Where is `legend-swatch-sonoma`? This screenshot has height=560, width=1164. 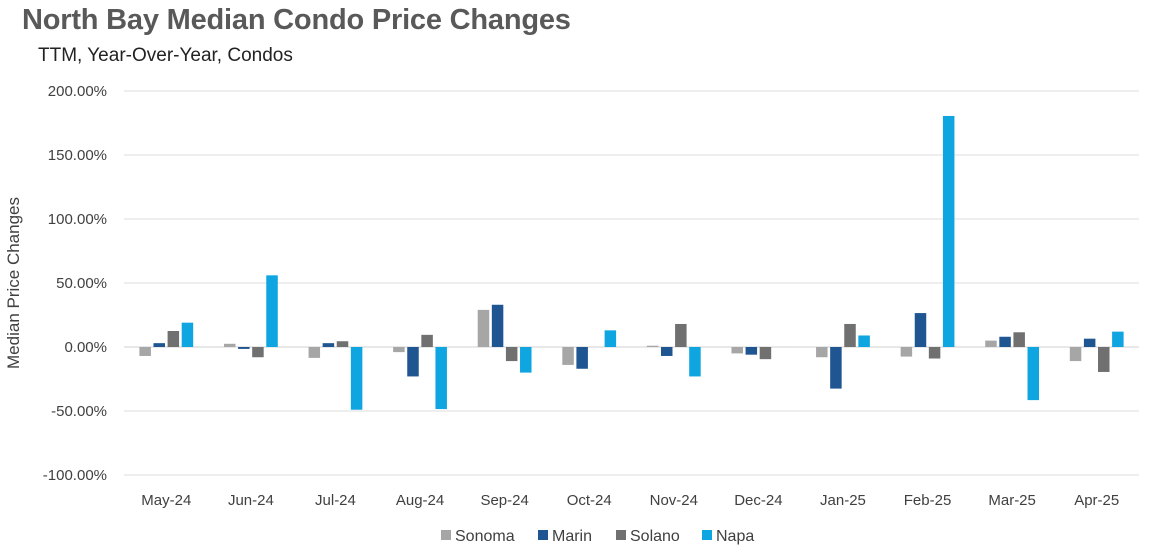
legend-swatch-sonoma is located at coordinates (446, 535).